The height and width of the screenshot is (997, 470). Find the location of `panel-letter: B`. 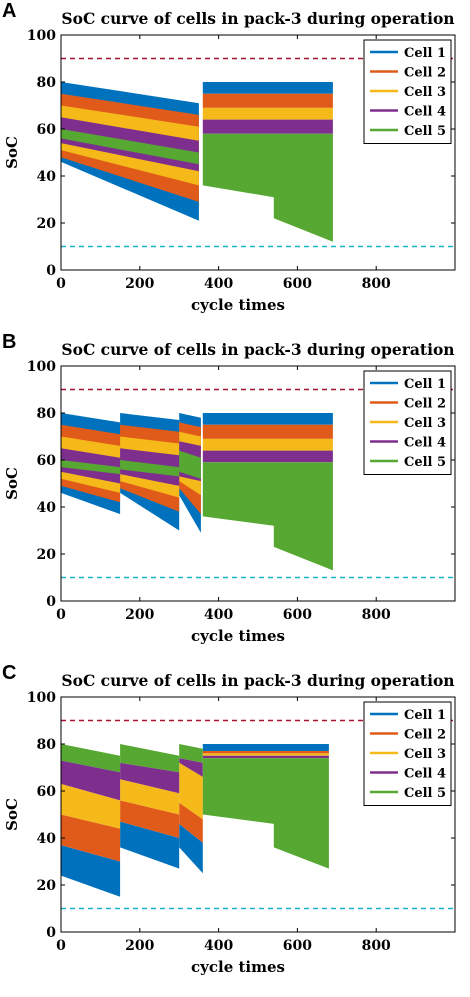

panel-letter: B is located at coordinates (9, 342).